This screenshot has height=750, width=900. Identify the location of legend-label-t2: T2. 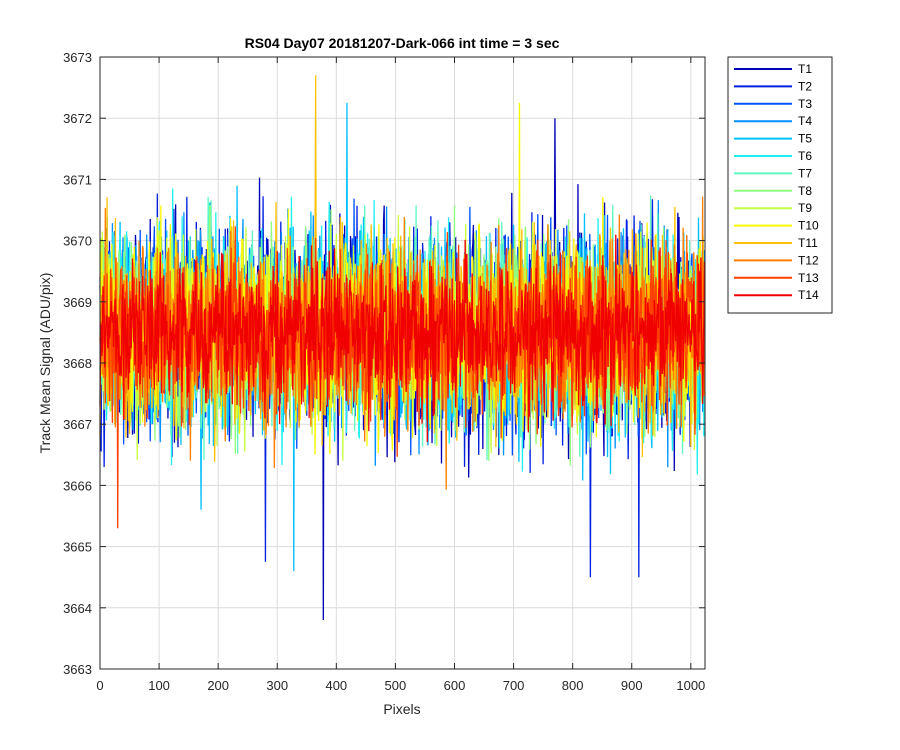
(805, 86).